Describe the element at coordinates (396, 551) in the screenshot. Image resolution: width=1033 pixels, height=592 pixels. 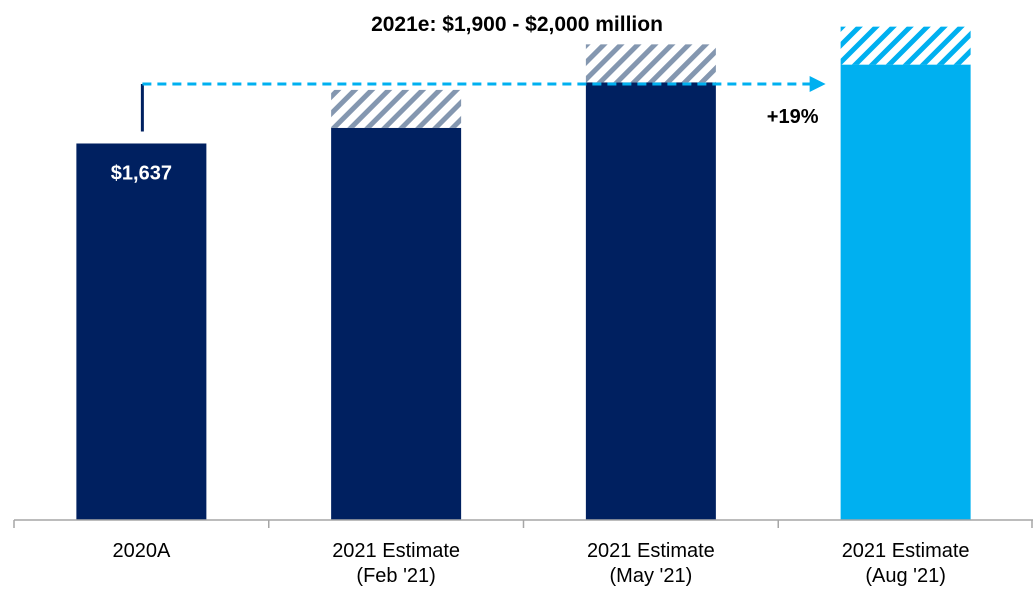
I see `x-tick-label-1-0: 2021 Estimate` at that location.